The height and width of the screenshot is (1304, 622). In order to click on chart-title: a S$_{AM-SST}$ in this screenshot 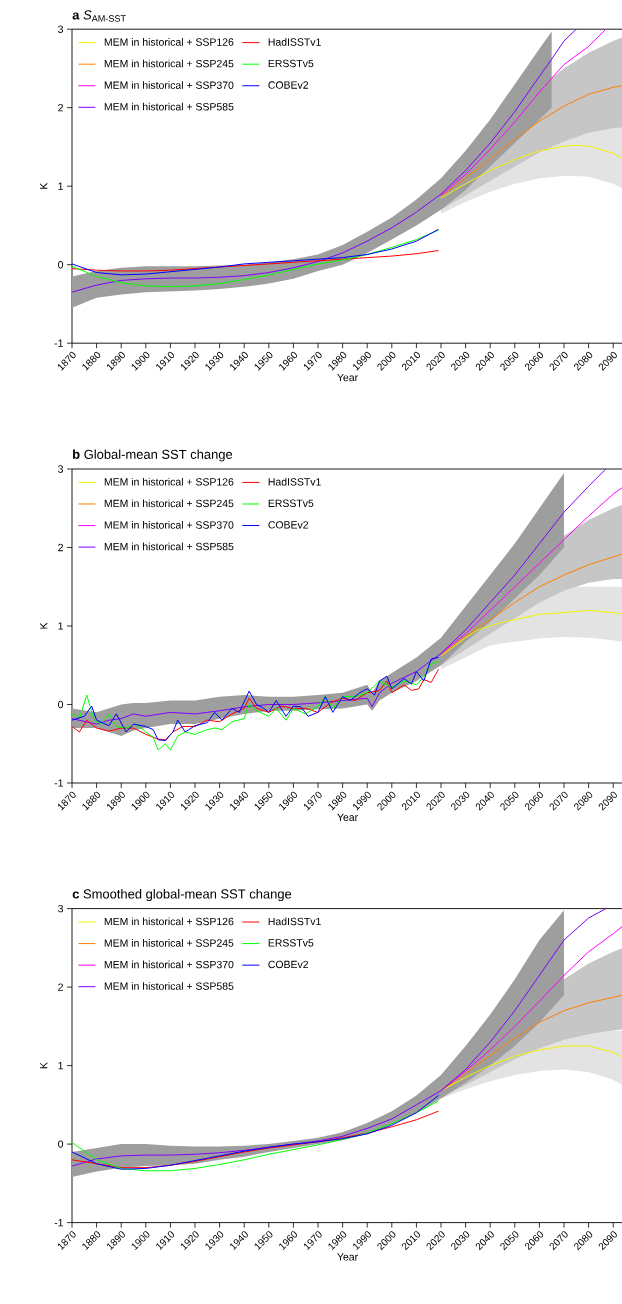, I will do `click(99, 16)`.